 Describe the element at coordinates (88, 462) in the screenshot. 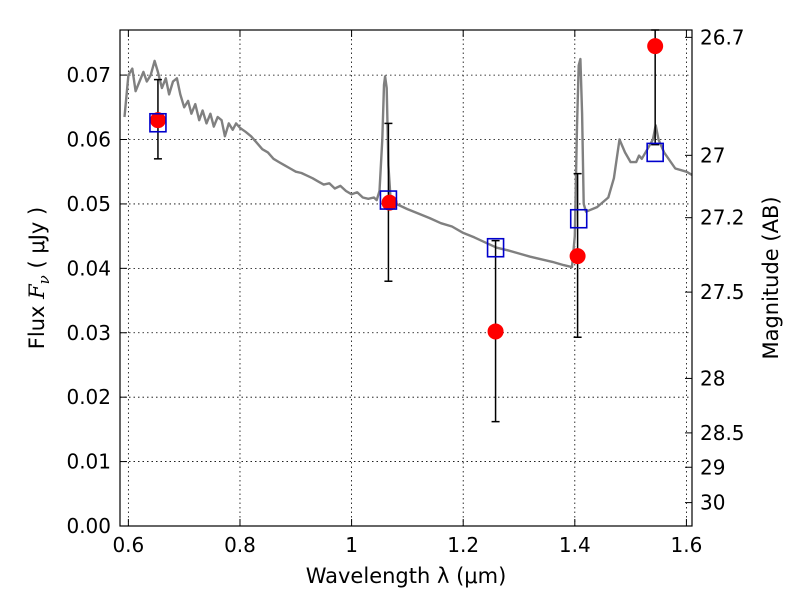

I see `y-tick-label: 0.01` at that location.